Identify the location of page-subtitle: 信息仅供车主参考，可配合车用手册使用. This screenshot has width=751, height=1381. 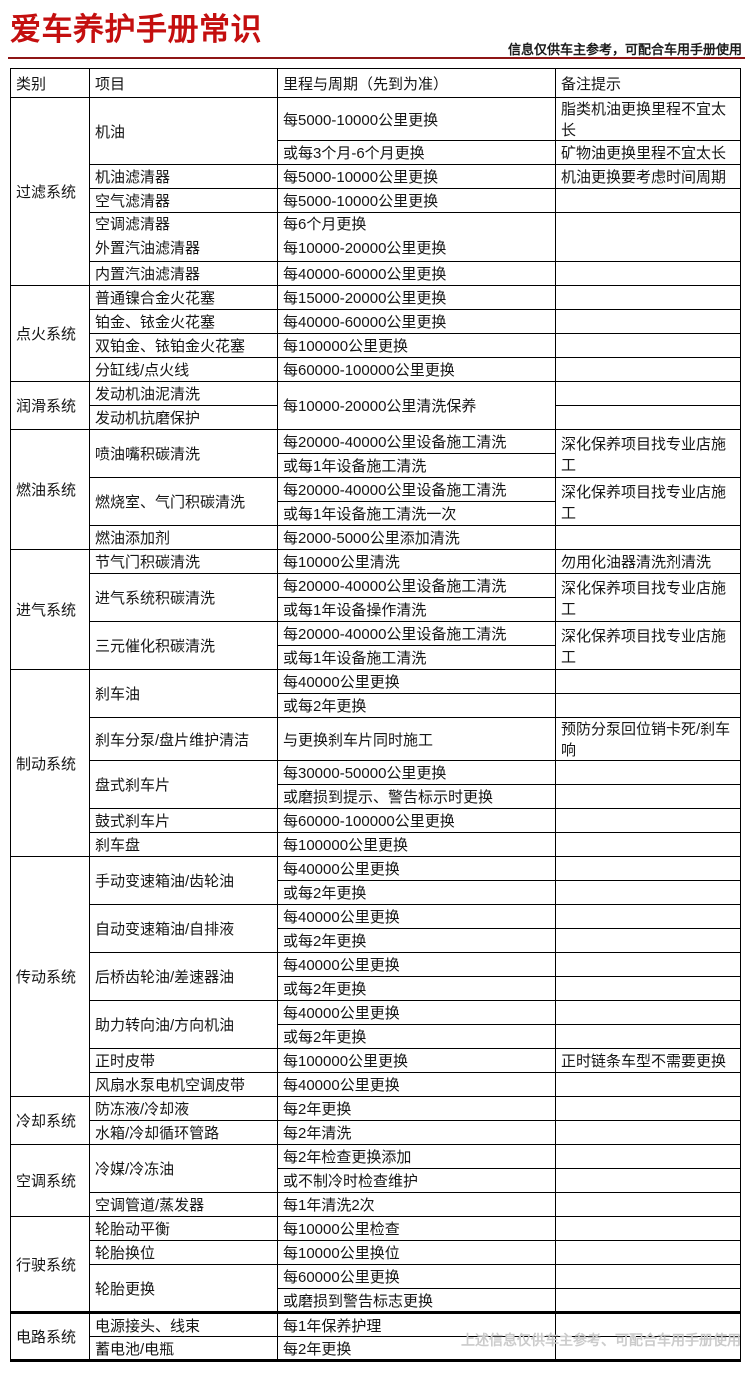
(624, 49).